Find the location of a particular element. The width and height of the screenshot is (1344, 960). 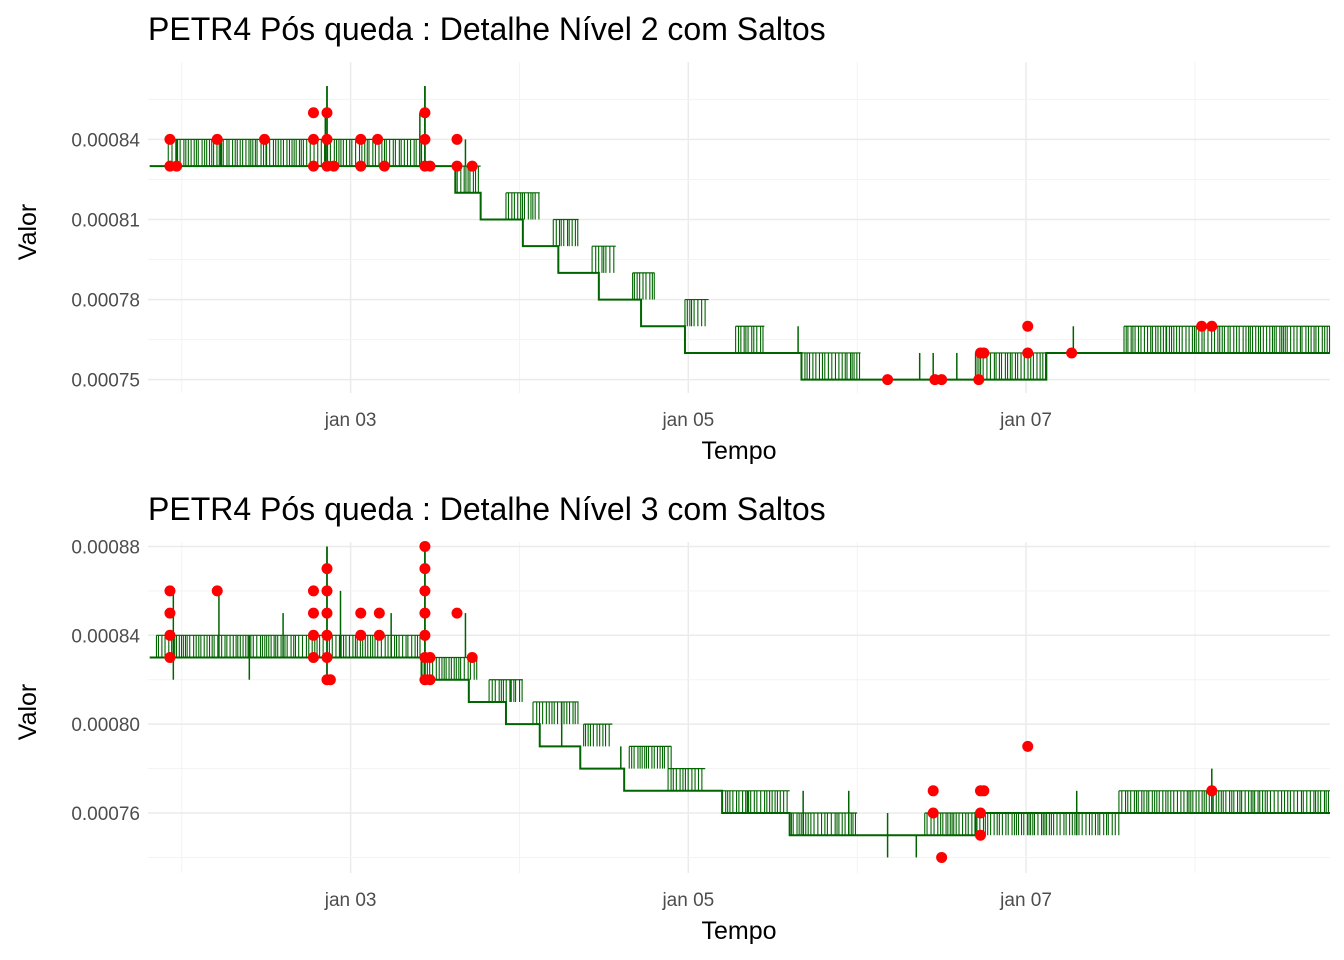

x-tick-labels-level-3: jan 03 jan 05 jan 07 is located at coordinates (688, 900).